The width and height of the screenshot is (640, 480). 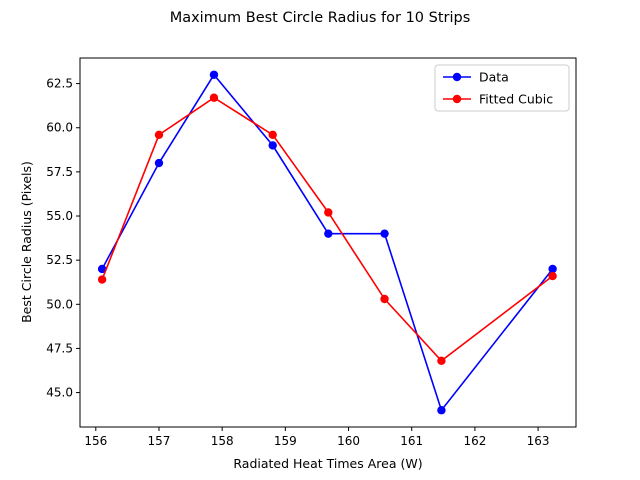 I want to click on x-tick-label-3: 159, so click(x=285, y=441).